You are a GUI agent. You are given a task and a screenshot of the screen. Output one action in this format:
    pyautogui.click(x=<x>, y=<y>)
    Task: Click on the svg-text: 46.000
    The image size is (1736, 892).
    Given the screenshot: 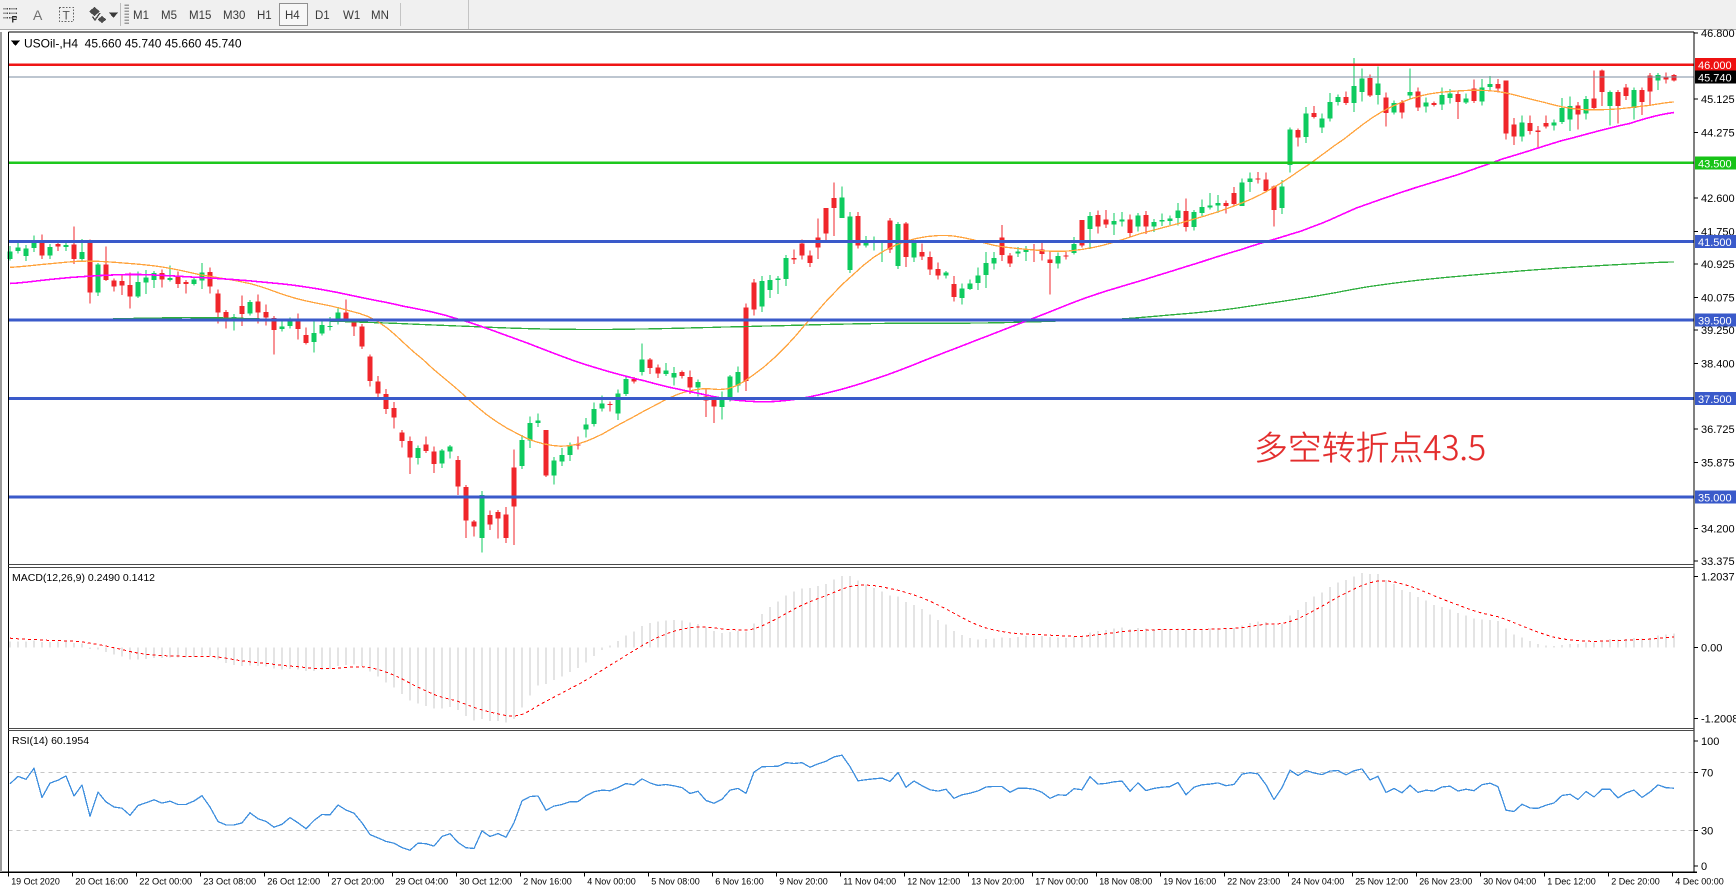 What is the action you would take?
    pyautogui.click(x=1715, y=66)
    